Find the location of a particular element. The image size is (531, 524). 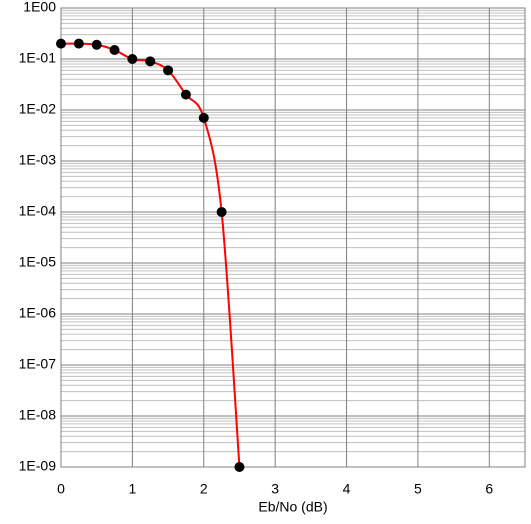

y-tick-label: 1E-04 is located at coordinates (38, 211).